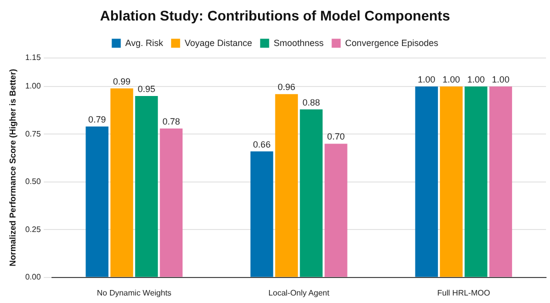 The image size is (550, 303). What do you see at coordinates (147, 89) in the screenshot?
I see `data-label: 0.95` at bounding box center [147, 89].